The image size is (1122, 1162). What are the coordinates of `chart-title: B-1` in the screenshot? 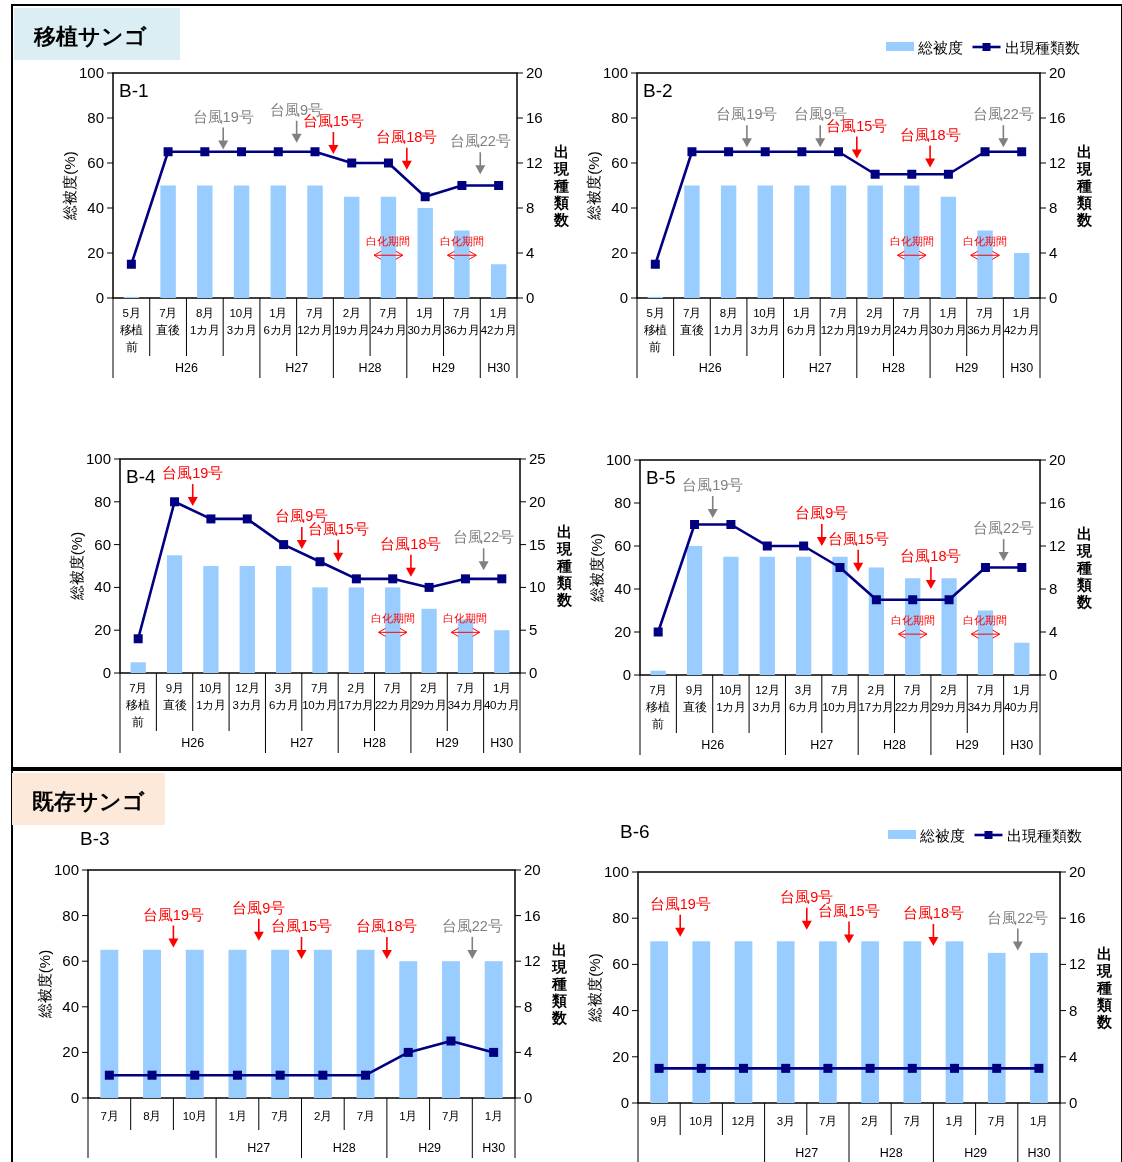 It's located at (134, 90).